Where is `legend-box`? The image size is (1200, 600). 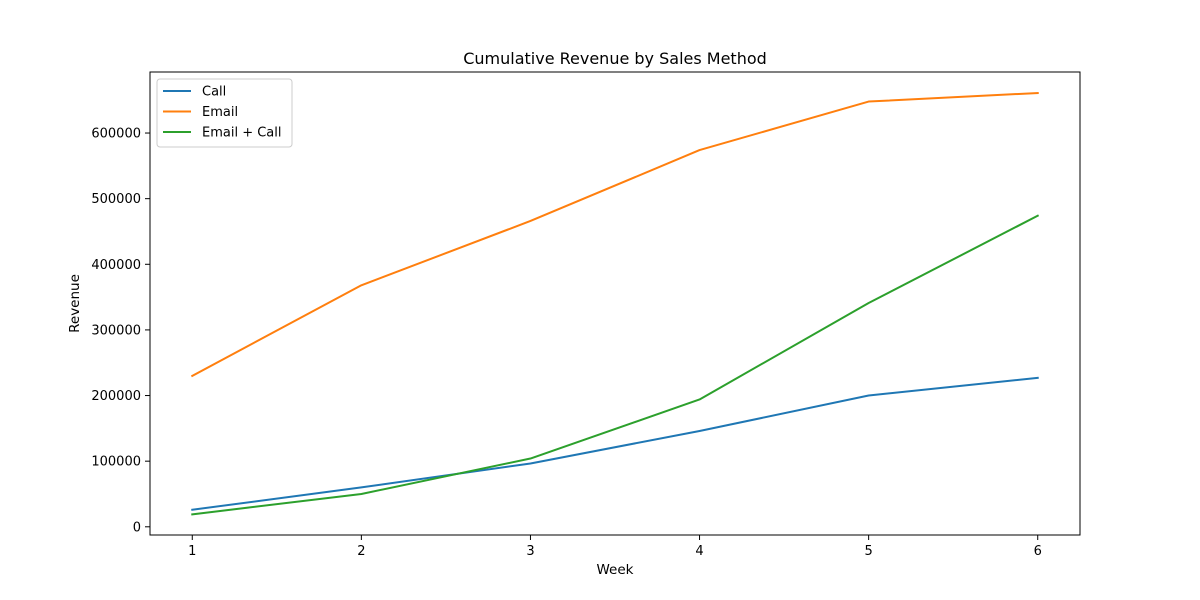 legend-box is located at coordinates (224, 113).